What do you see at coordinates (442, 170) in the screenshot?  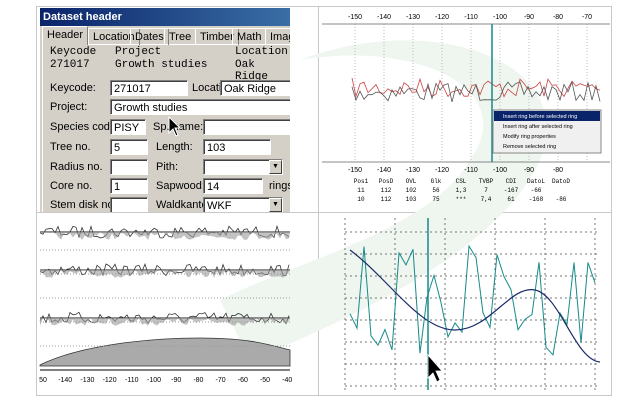 I see `axis-label: -120` at bounding box center [442, 170].